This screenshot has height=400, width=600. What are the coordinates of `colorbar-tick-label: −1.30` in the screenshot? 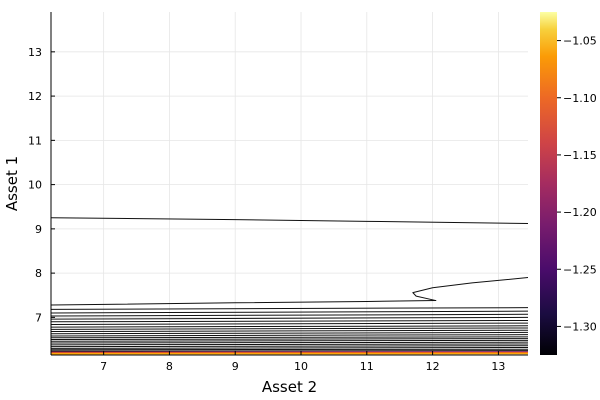 It's located at (580, 326).